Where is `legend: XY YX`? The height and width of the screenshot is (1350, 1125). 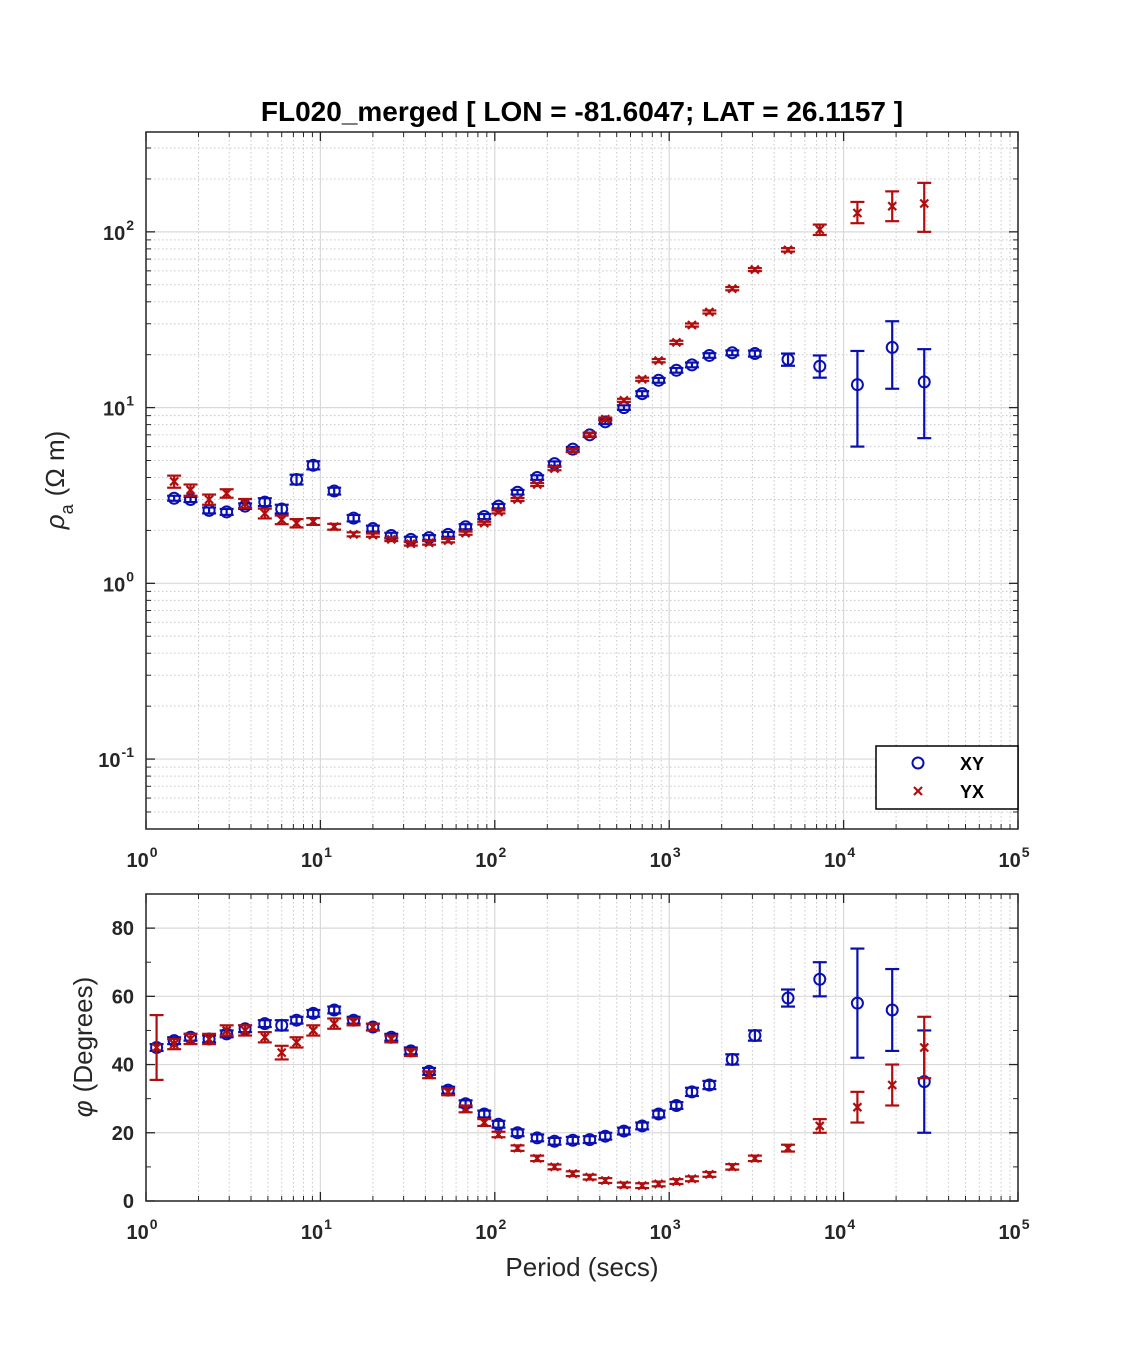
legend: XY YX is located at coordinates (947, 777).